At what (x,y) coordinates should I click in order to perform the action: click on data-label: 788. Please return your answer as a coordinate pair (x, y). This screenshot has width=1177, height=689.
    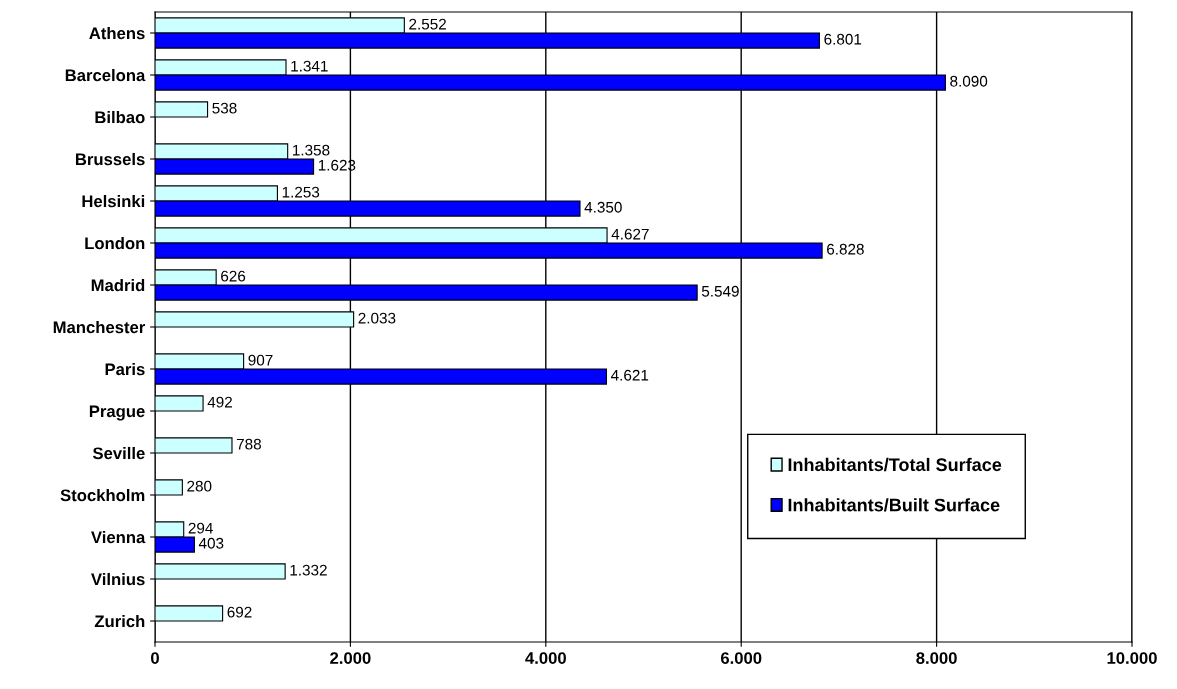
    Looking at the image, I should click on (248, 444).